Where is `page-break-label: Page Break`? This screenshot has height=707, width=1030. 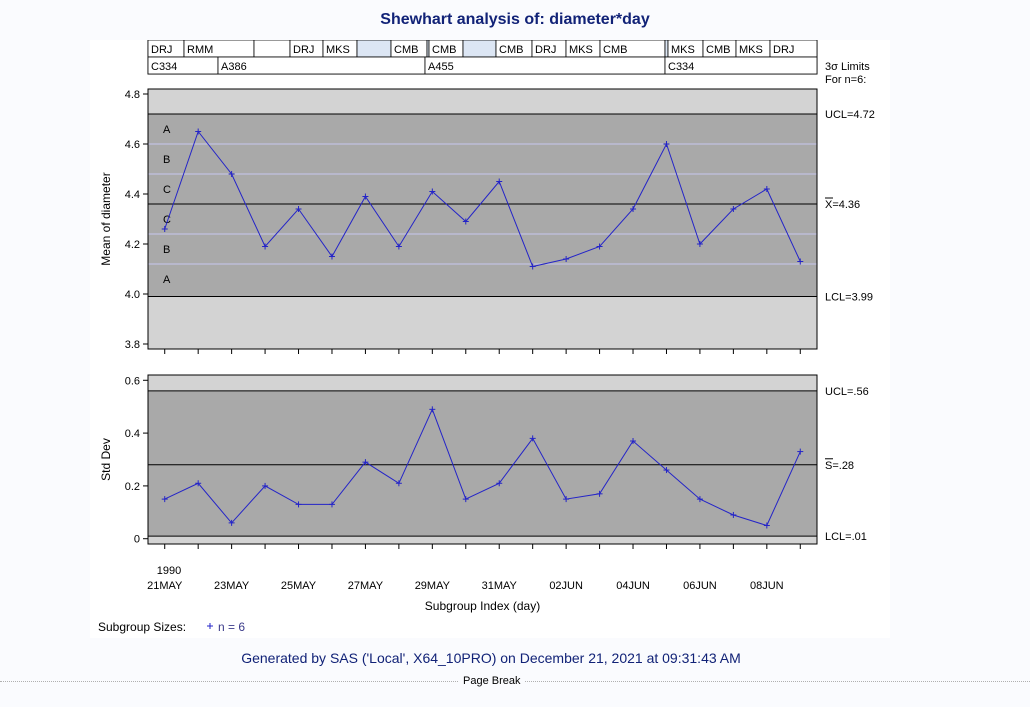 page-break-label: Page Break is located at coordinates (492, 681).